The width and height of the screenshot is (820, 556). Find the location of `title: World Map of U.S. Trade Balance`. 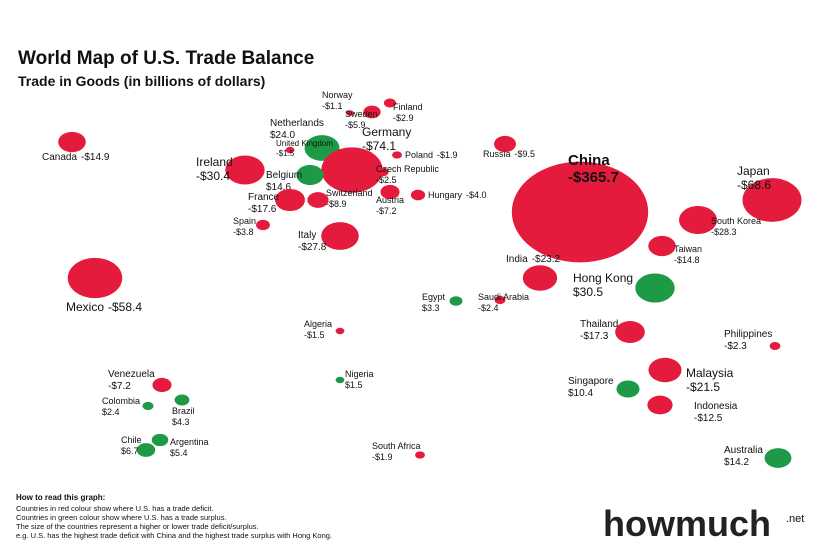

title: World Map of U.S. Trade Balance is located at coordinates (166, 58).